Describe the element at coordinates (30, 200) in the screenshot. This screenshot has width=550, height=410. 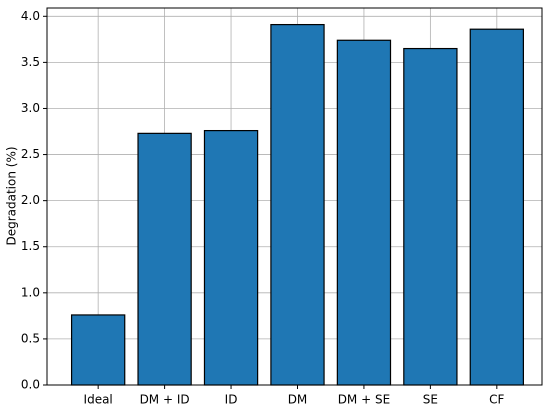
I see `y-tick-label: 2.0` at that location.